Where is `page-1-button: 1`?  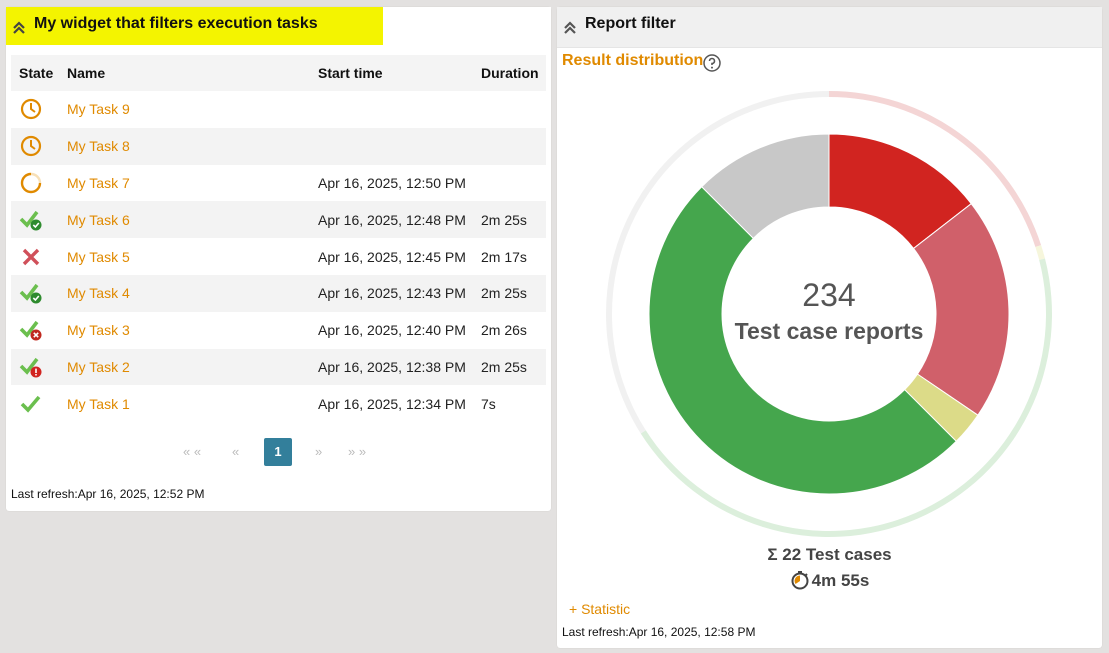
page-1-button: 1 is located at coordinates (278, 452).